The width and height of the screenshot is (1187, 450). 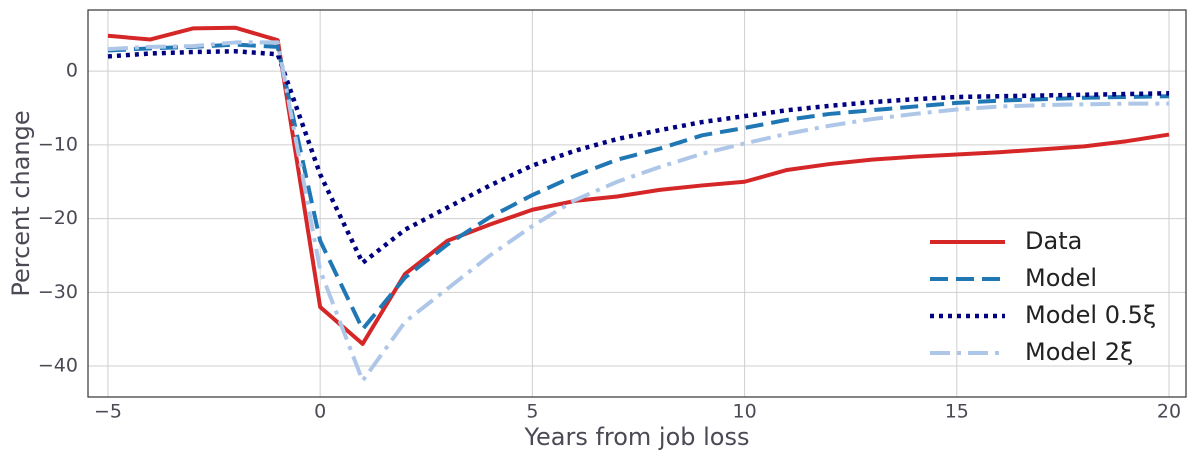 What do you see at coordinates (108, 412) in the screenshot?
I see `x-tick-label: −5` at bounding box center [108, 412].